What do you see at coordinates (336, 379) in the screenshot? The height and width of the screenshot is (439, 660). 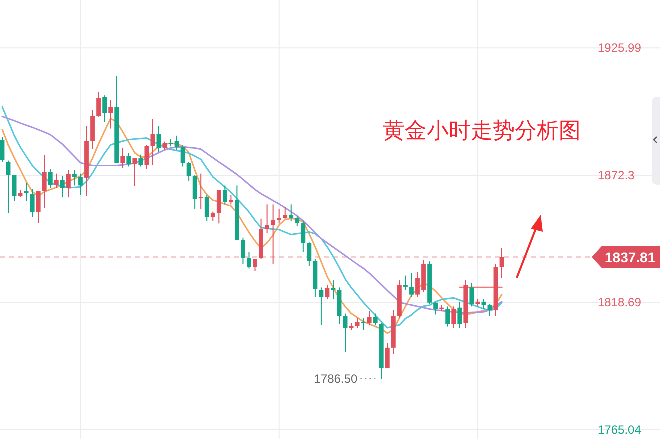 I see `annotation: 1786.50` at bounding box center [336, 379].